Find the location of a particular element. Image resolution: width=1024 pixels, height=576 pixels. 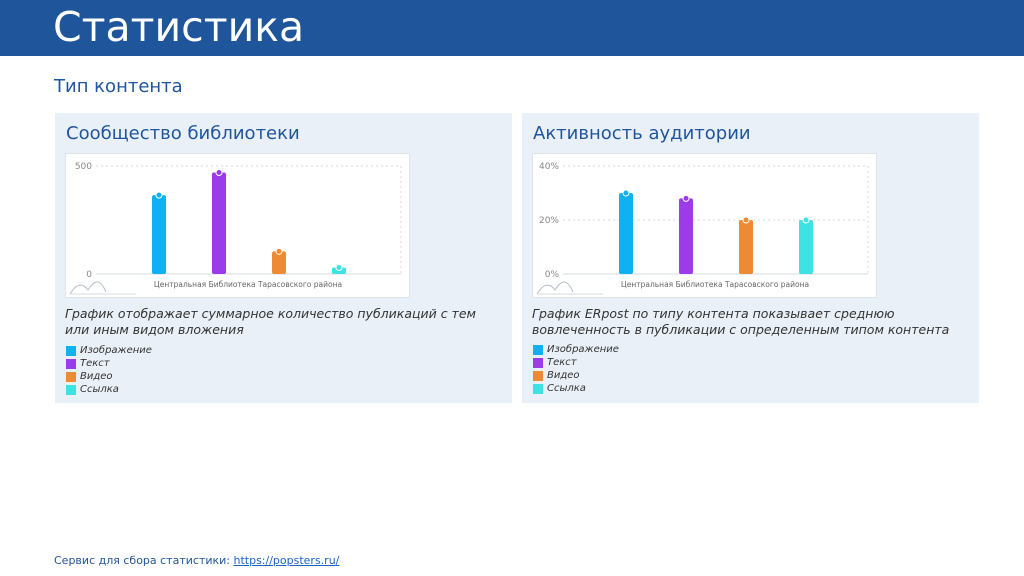

page-title: Статистика is located at coordinates (179, 27).